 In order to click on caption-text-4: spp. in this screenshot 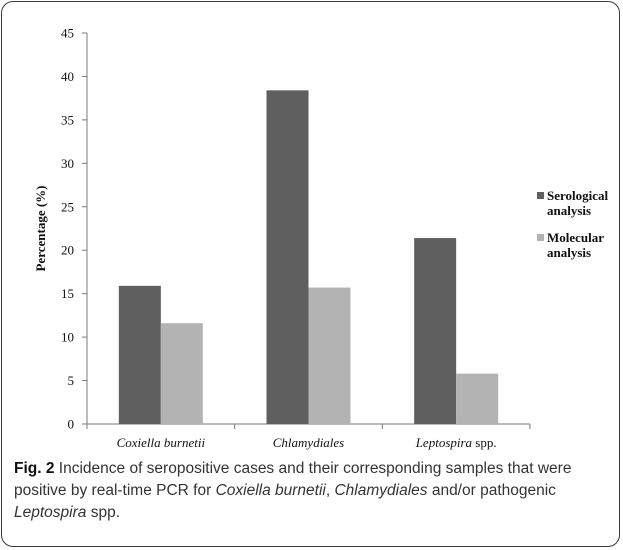, I will do `click(103, 512)`.